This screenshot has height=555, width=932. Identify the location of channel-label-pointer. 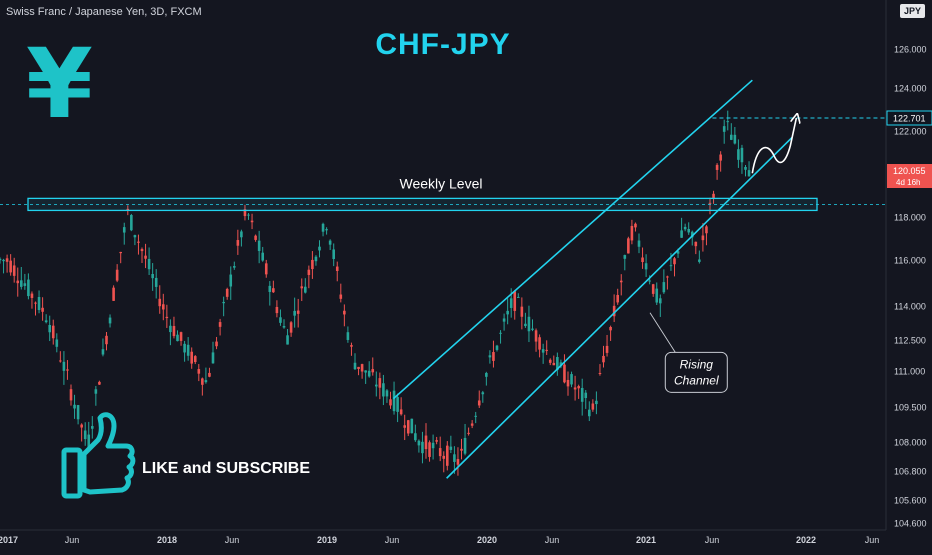
(662, 332).